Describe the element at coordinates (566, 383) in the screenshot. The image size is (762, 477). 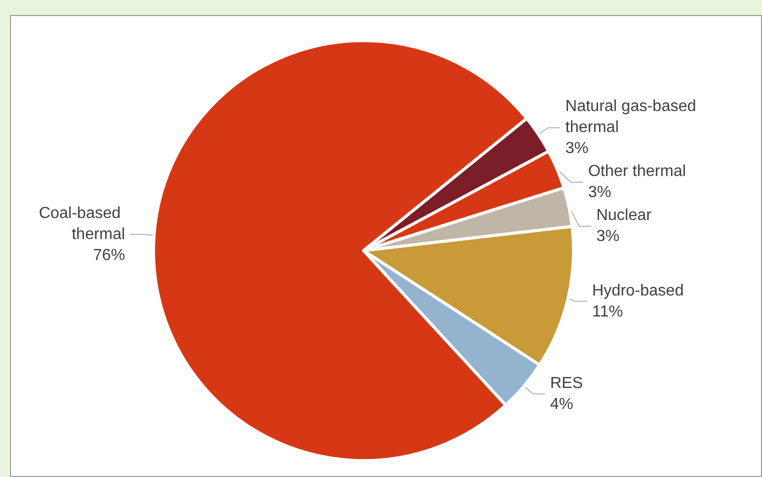
I see `slice-label: RES` at that location.